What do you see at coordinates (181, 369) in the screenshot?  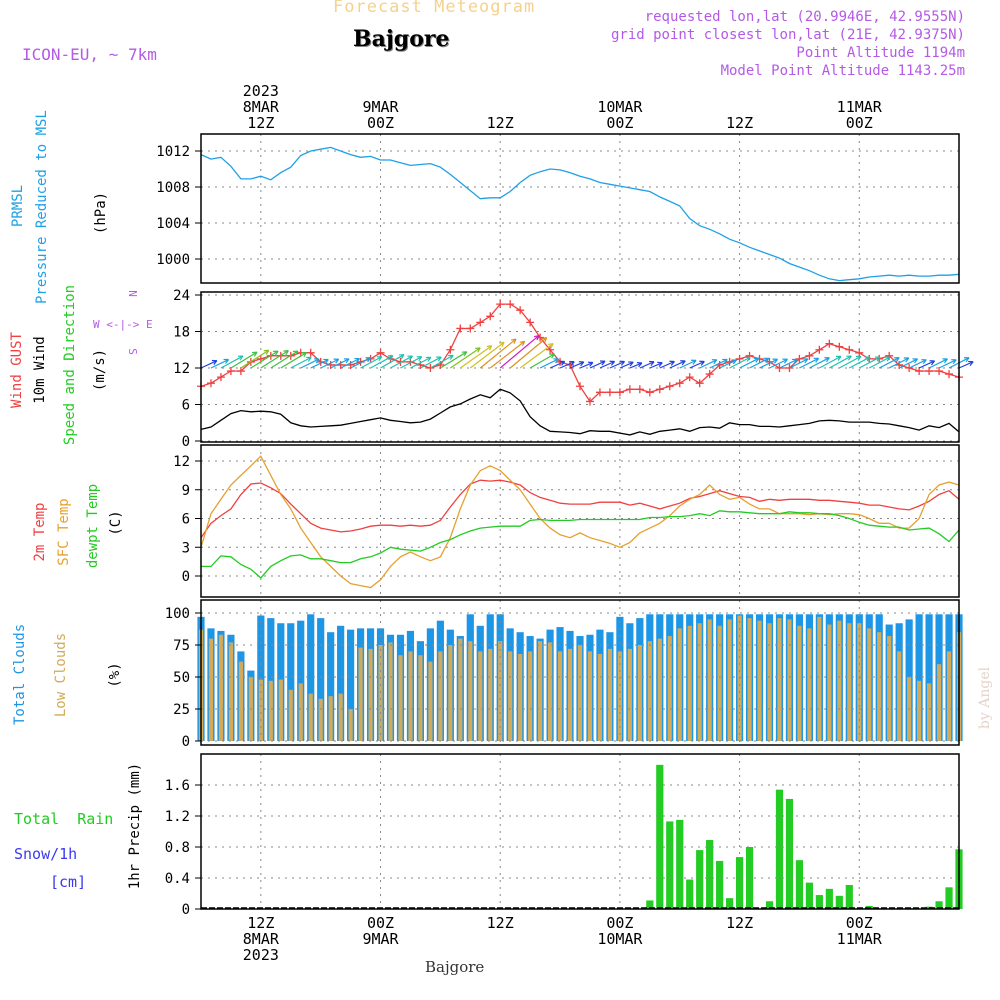 I see `y-tick-label: 12` at bounding box center [181, 369].